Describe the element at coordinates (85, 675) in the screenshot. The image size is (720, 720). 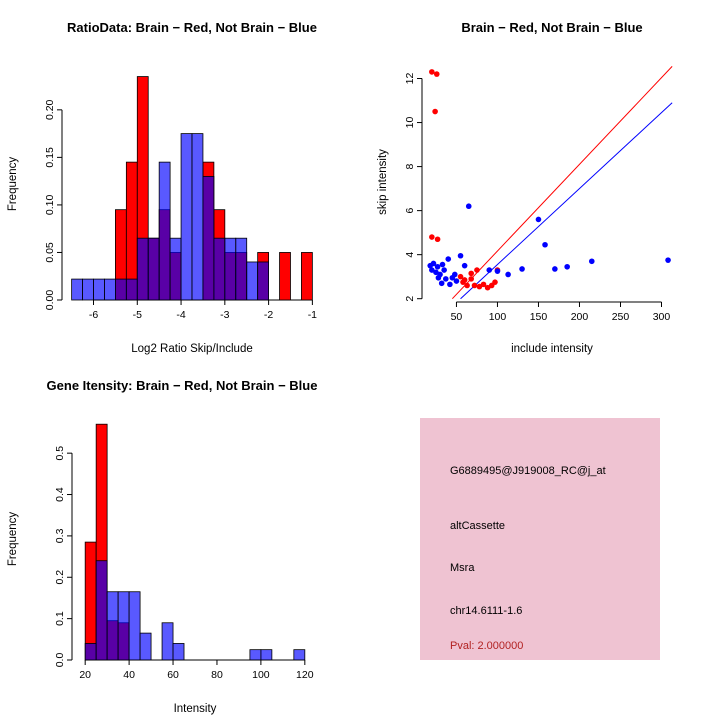
I see `x-tick-label: 20` at that location.